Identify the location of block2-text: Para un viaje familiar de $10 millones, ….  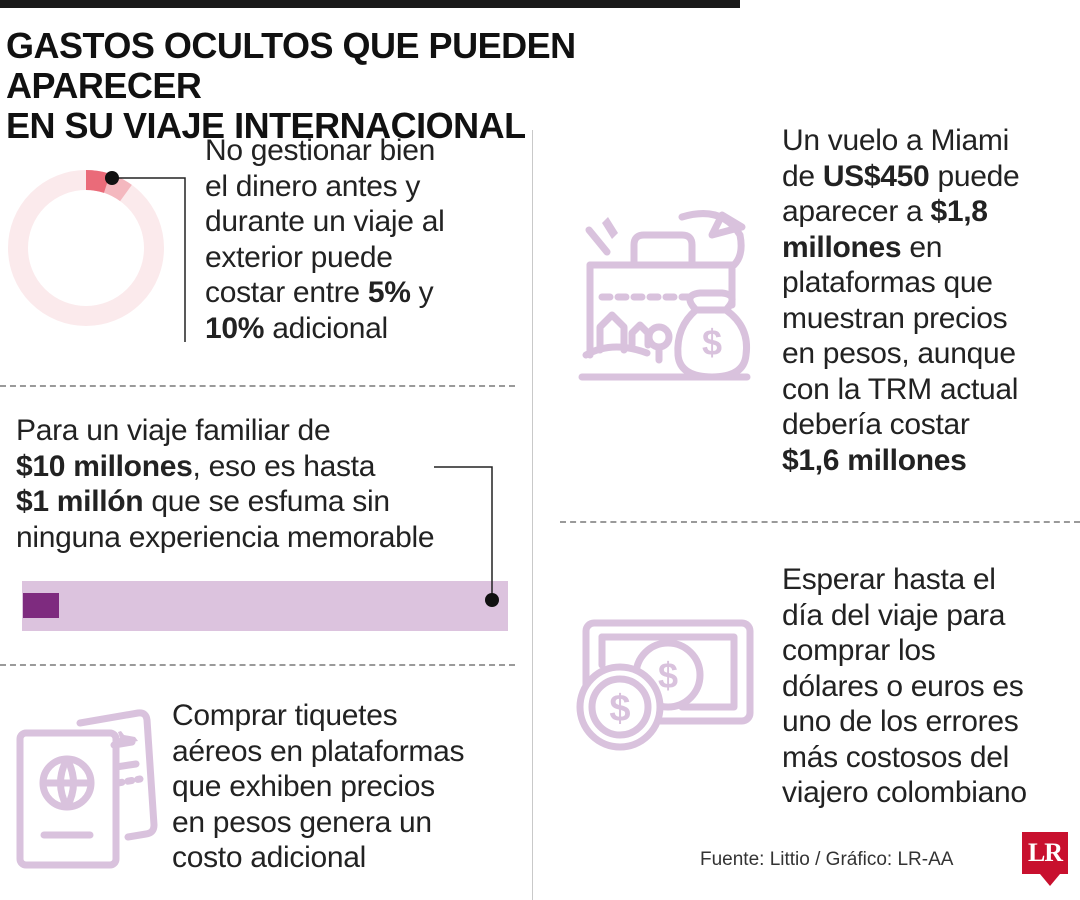
(266, 484).